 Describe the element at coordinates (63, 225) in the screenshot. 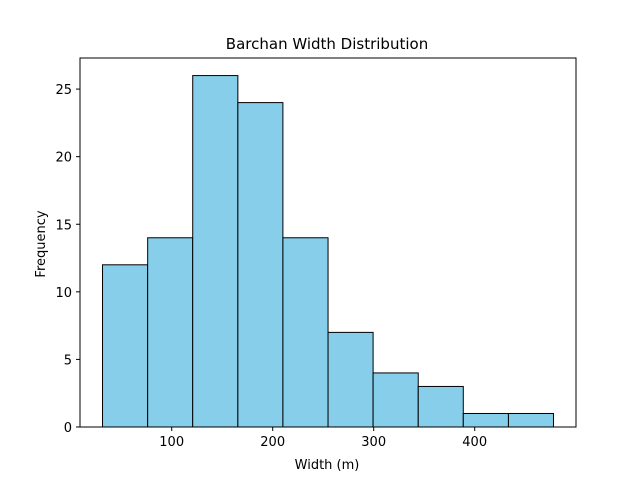

I see `y-tick-label: 15` at that location.